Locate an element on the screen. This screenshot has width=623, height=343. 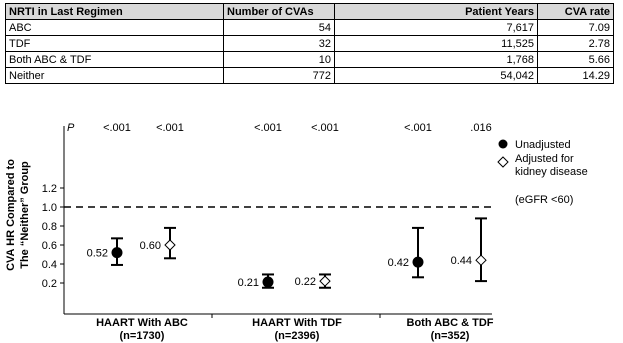
legend-note: (eGFR <60) is located at coordinates (544, 200).